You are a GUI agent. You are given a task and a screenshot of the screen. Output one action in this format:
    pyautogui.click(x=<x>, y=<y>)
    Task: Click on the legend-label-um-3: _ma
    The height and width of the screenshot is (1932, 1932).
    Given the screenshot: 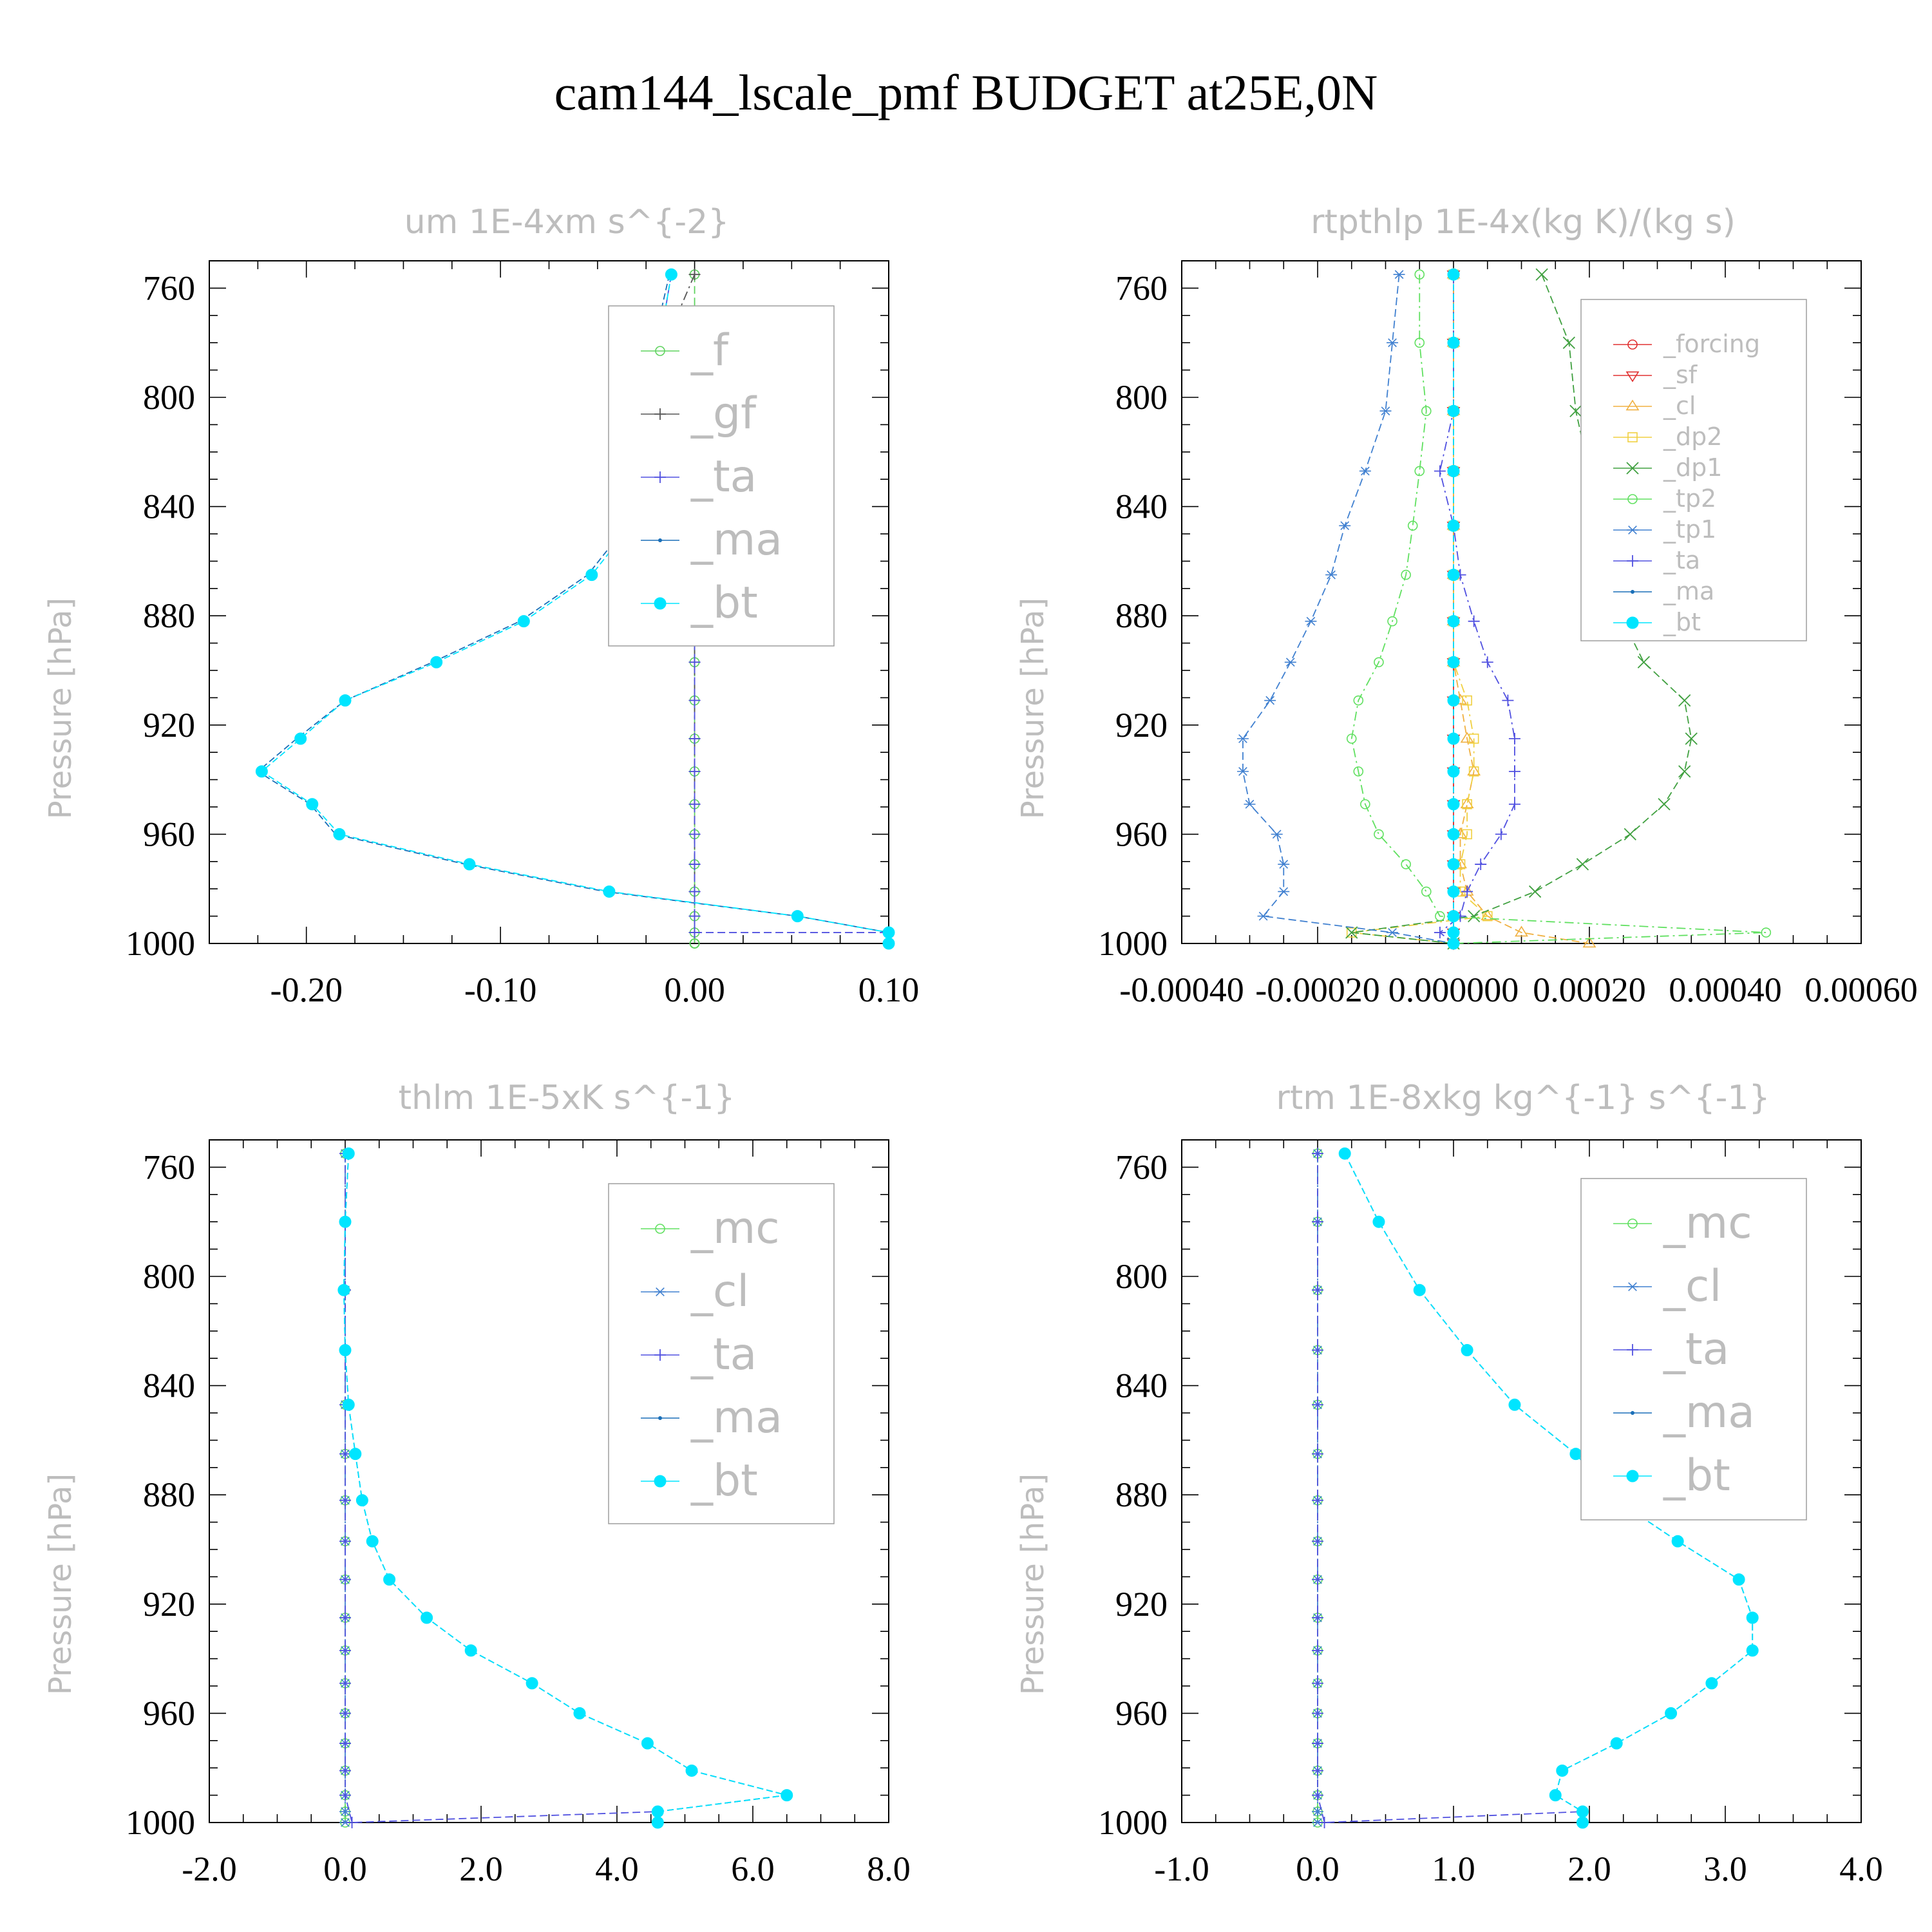 What is the action you would take?
    pyautogui.click(x=736, y=540)
    